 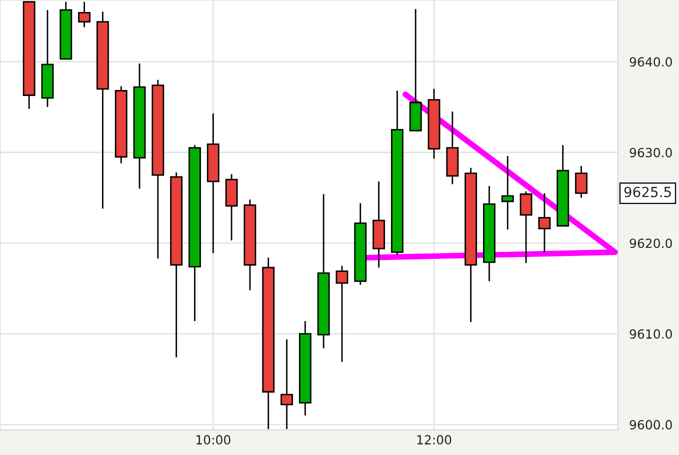 I want to click on text: 9625.5, so click(x=647, y=192).